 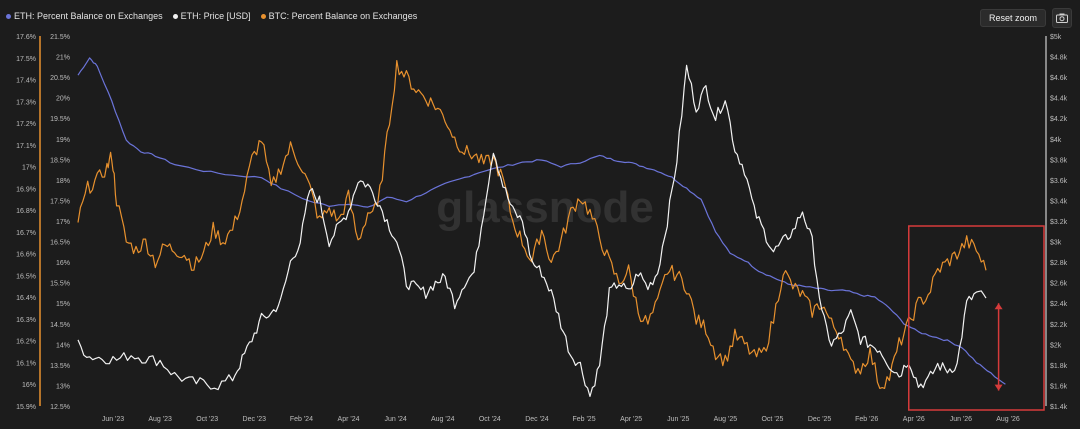 What do you see at coordinates (998, 387) in the screenshot?
I see `arrow-head-down` at bounding box center [998, 387].